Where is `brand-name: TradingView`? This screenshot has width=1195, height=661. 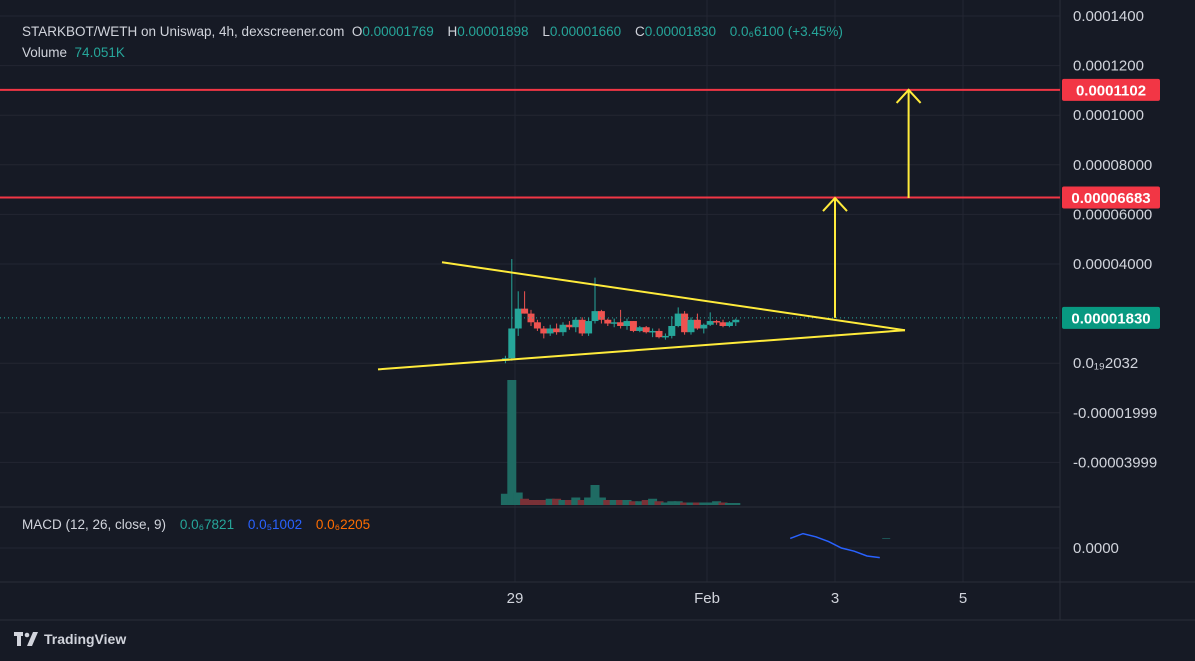
brand-name: TradingView is located at coordinates (85, 639).